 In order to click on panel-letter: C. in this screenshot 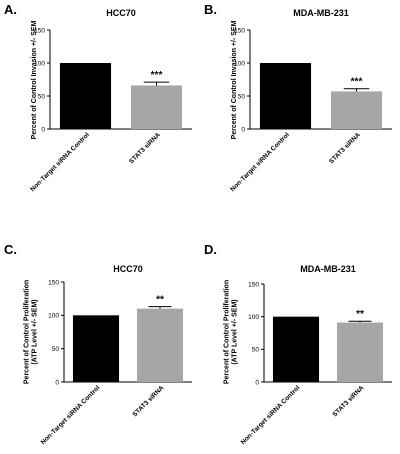, I will do `click(10, 249)`.